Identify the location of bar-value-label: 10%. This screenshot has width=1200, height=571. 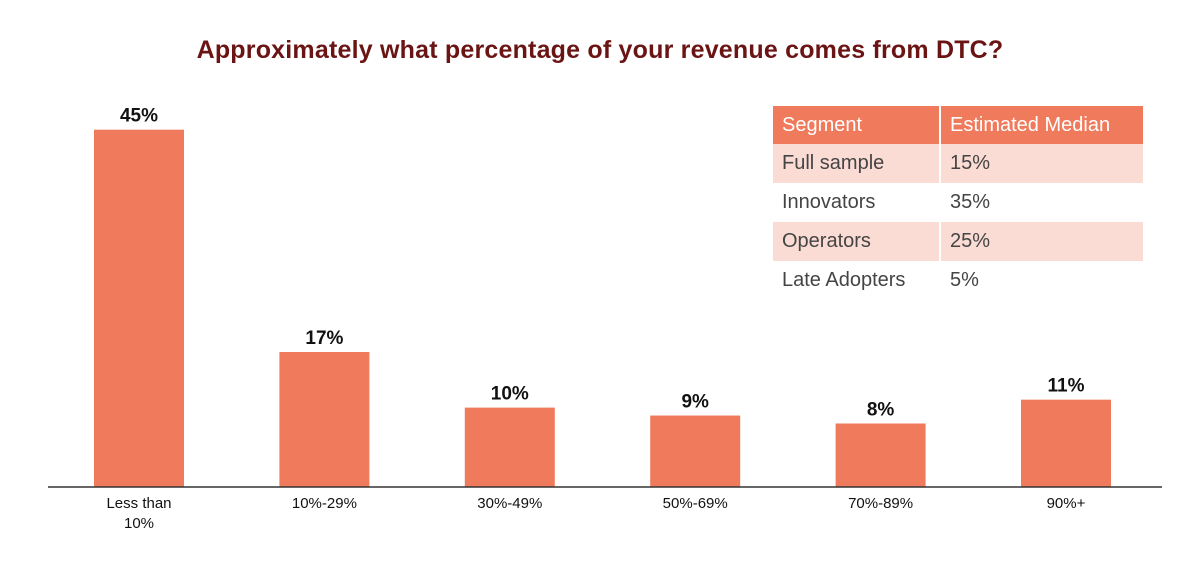
(510, 394).